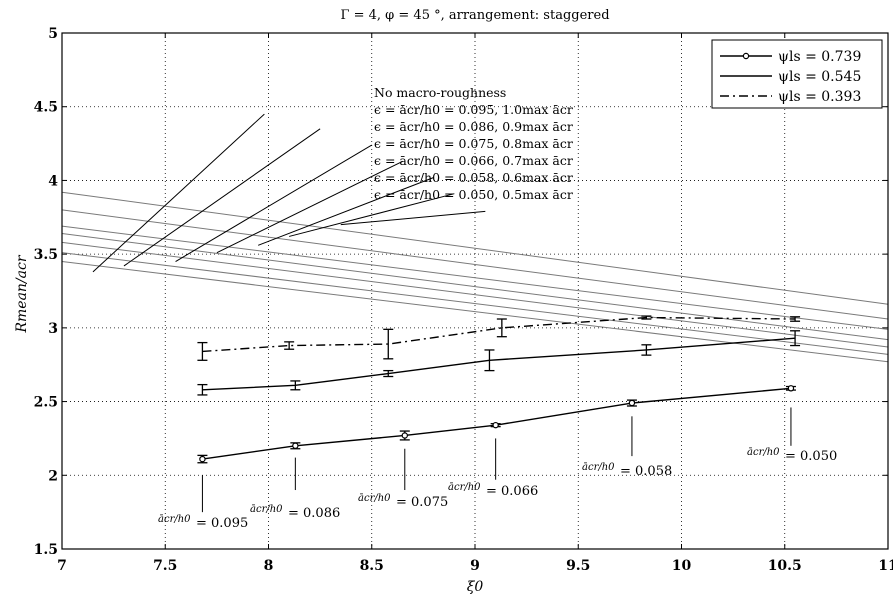  Describe the element at coordinates (578, 566) in the screenshot. I see `x-tick-label: 9.5` at that location.